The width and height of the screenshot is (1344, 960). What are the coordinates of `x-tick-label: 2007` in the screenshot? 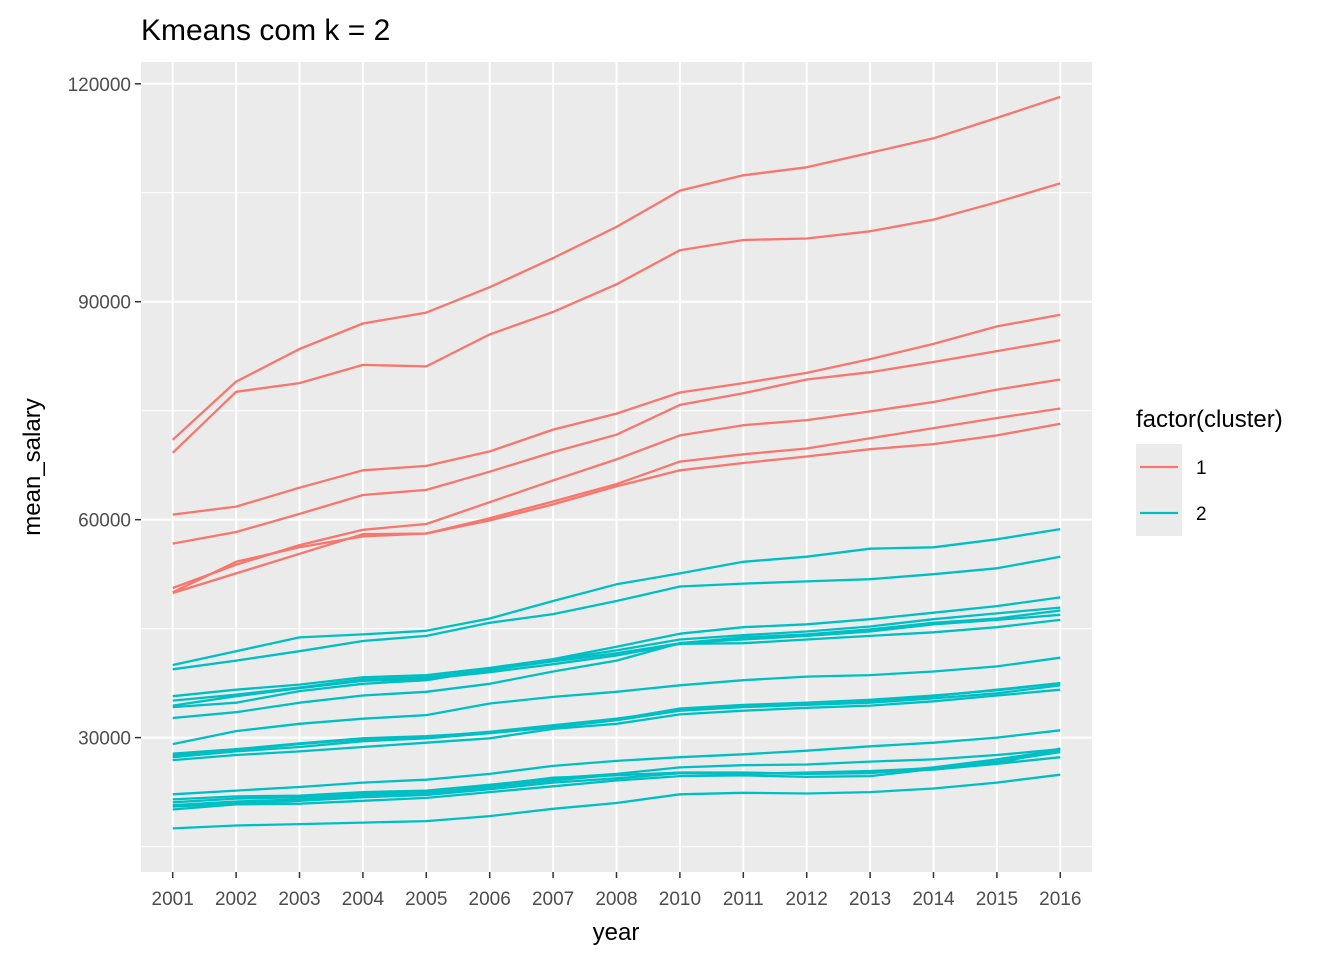 It's located at (553, 899).